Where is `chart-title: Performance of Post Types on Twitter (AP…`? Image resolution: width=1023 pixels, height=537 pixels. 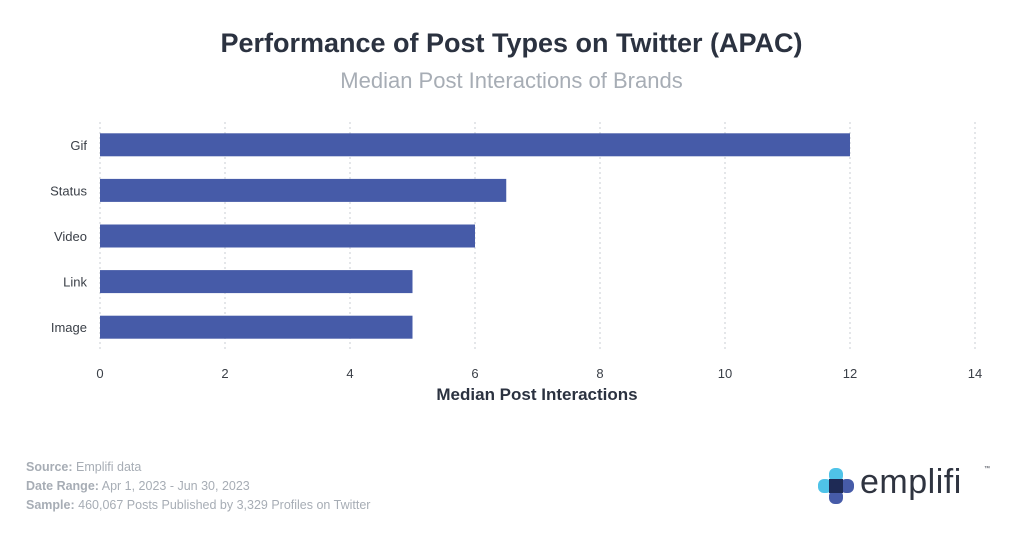
chart-title: Performance of Post Types on Twitter (AP… is located at coordinates (511, 43).